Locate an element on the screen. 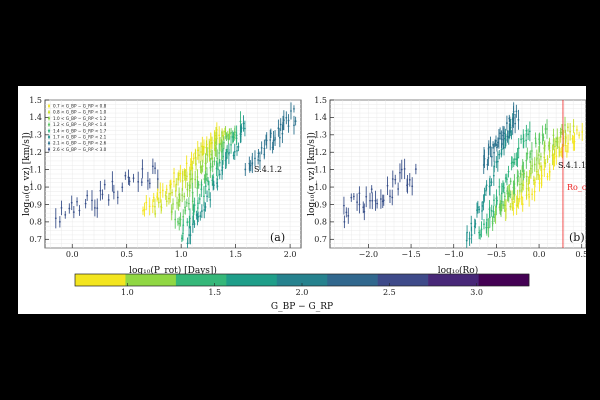 The width and height of the screenshot is (600, 400). colorbar-ticks: 1.0 1.5 2.0 2.5 3.0 is located at coordinates (302, 290).